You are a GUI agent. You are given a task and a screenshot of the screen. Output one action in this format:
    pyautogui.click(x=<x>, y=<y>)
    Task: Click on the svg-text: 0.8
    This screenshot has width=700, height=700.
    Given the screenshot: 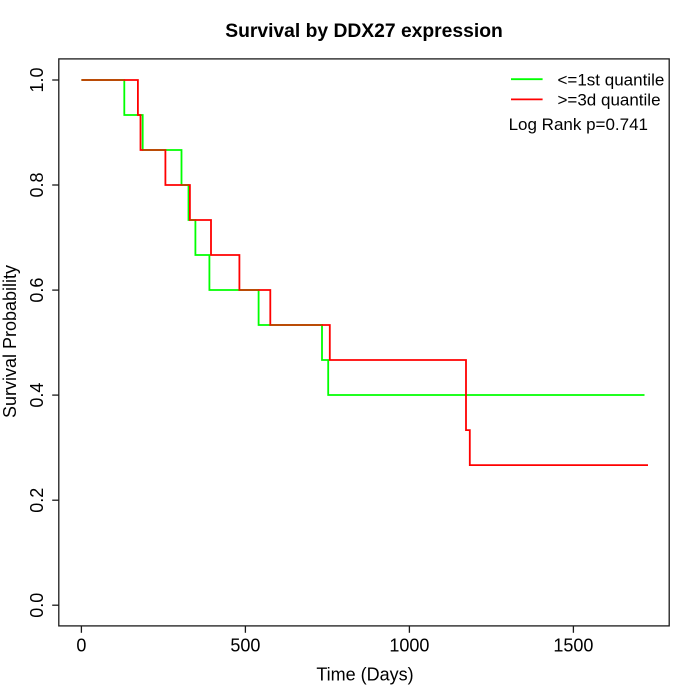 What is the action you would take?
    pyautogui.click(x=37, y=184)
    